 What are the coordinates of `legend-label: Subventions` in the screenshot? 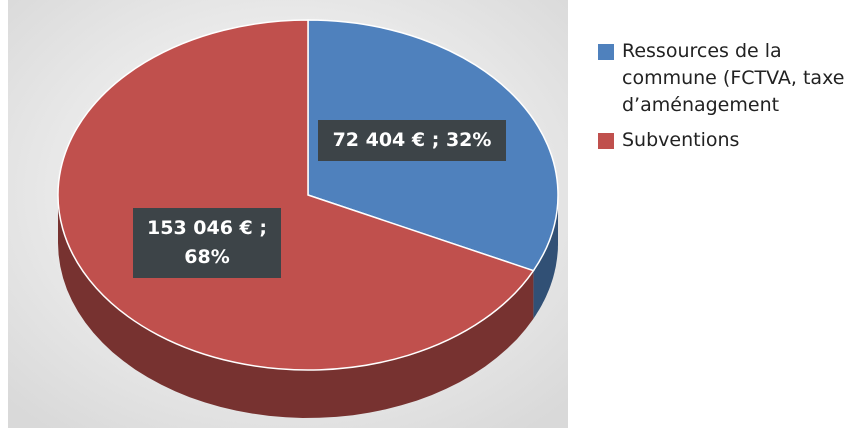 It's located at (681, 140).